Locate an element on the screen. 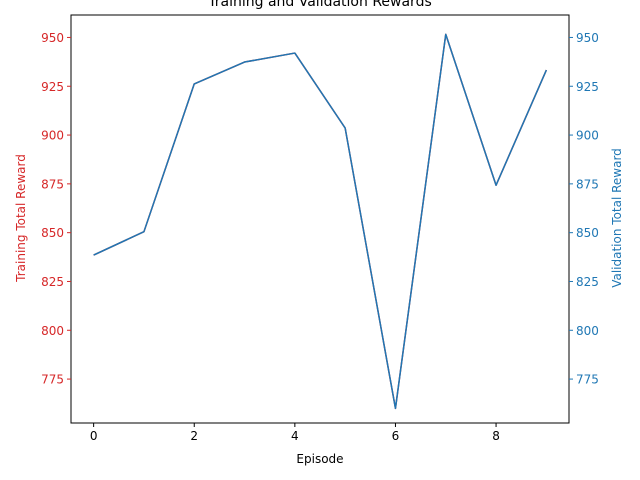  x-tick-label: 8 is located at coordinates (496, 436).